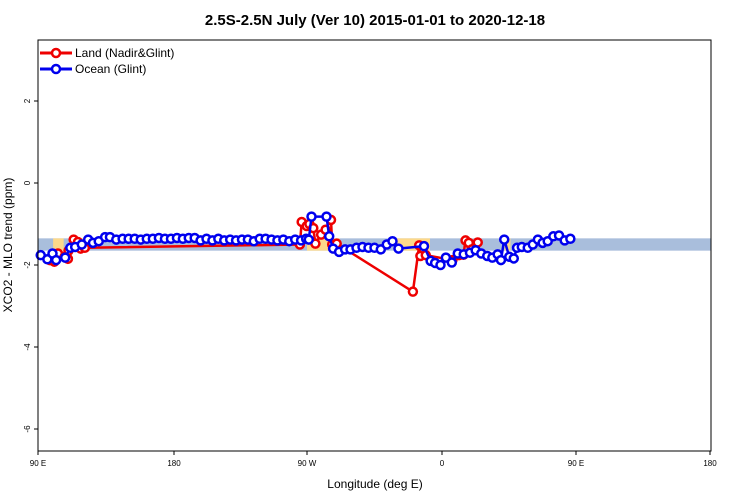  What do you see at coordinates (27, 347) in the screenshot?
I see `y-tick-label: -4` at bounding box center [27, 347].